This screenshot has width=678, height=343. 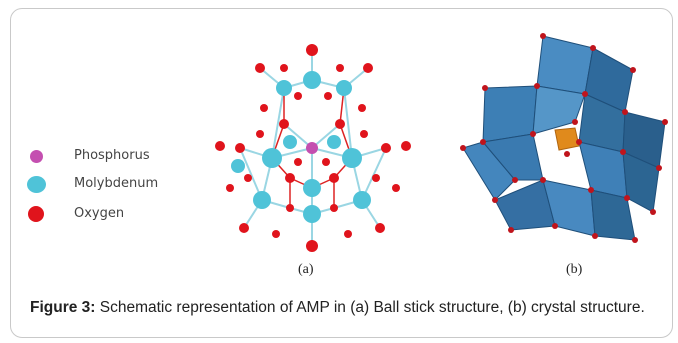 I want to click on legend-item-phosphorus: Phosphorus, so click(x=122, y=157).